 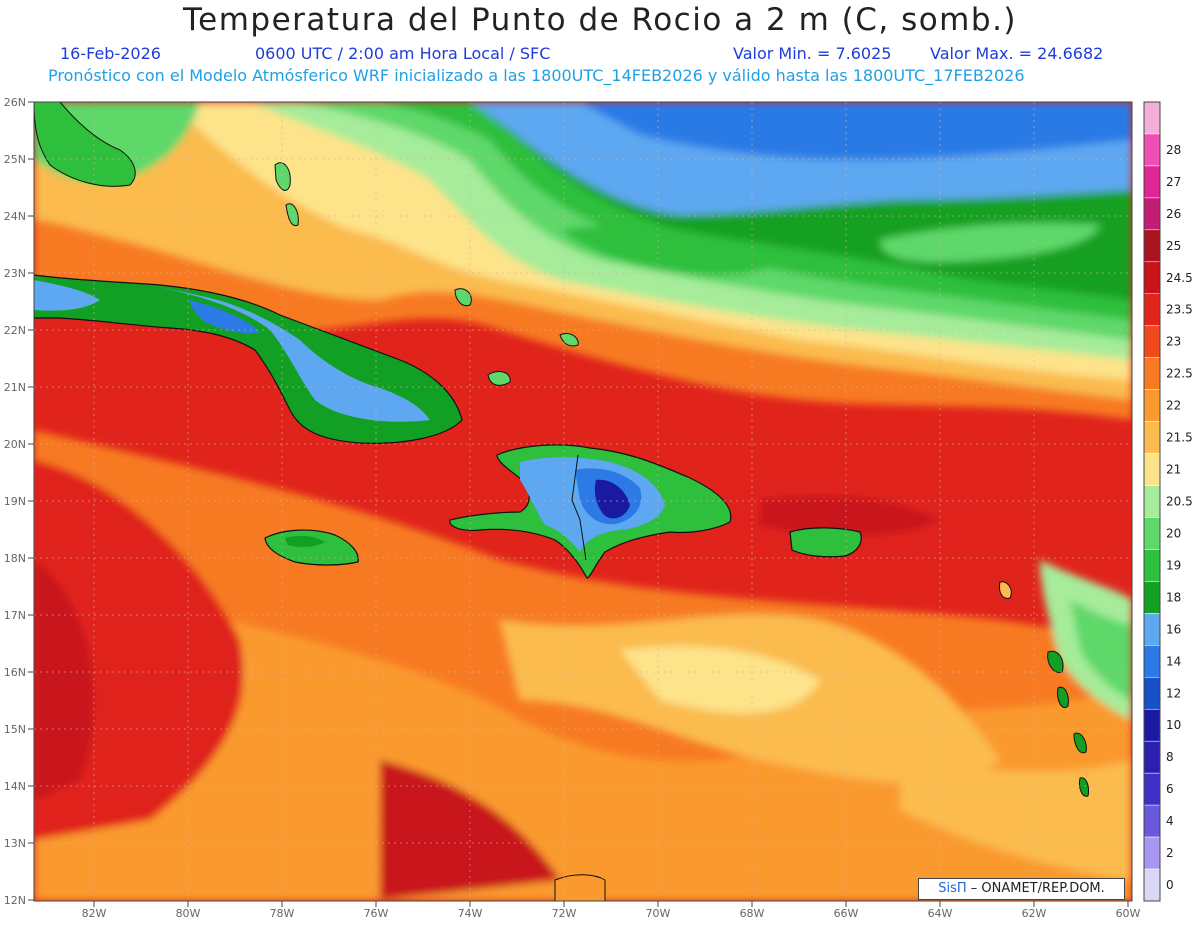 I want to click on field-blue-north, so click(x=856, y=131).